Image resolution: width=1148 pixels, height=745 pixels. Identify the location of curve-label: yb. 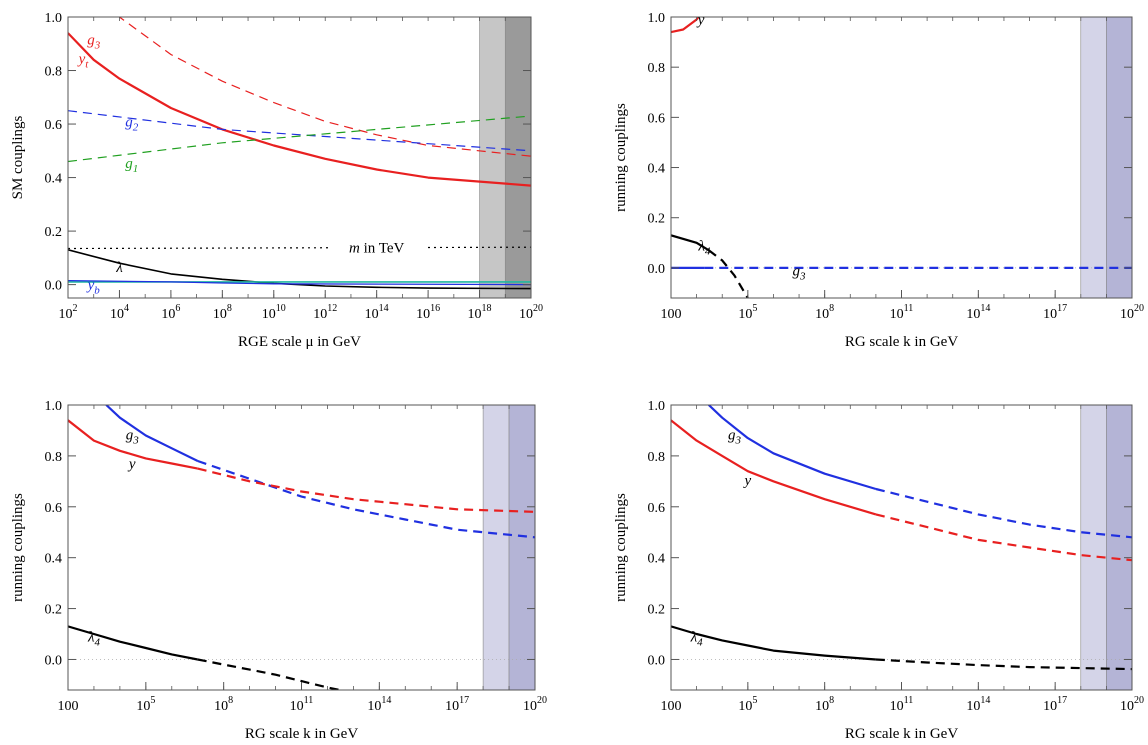
(93, 287).